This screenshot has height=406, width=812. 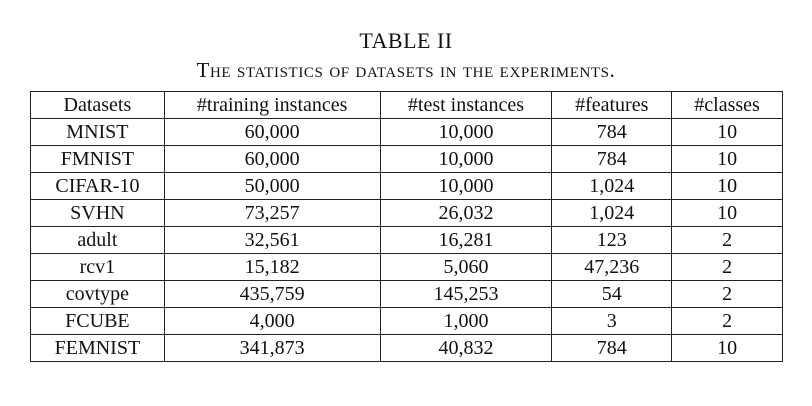 I want to click on training-instances-cell: 32,561, so click(x=272, y=240).